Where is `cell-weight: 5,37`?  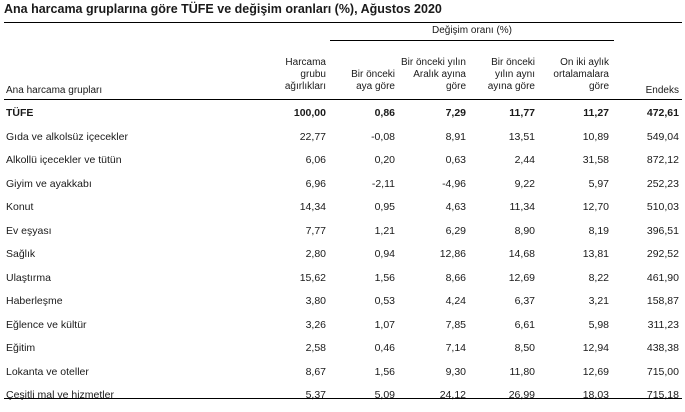 cell-weight: 5,37 is located at coordinates (315, 395).